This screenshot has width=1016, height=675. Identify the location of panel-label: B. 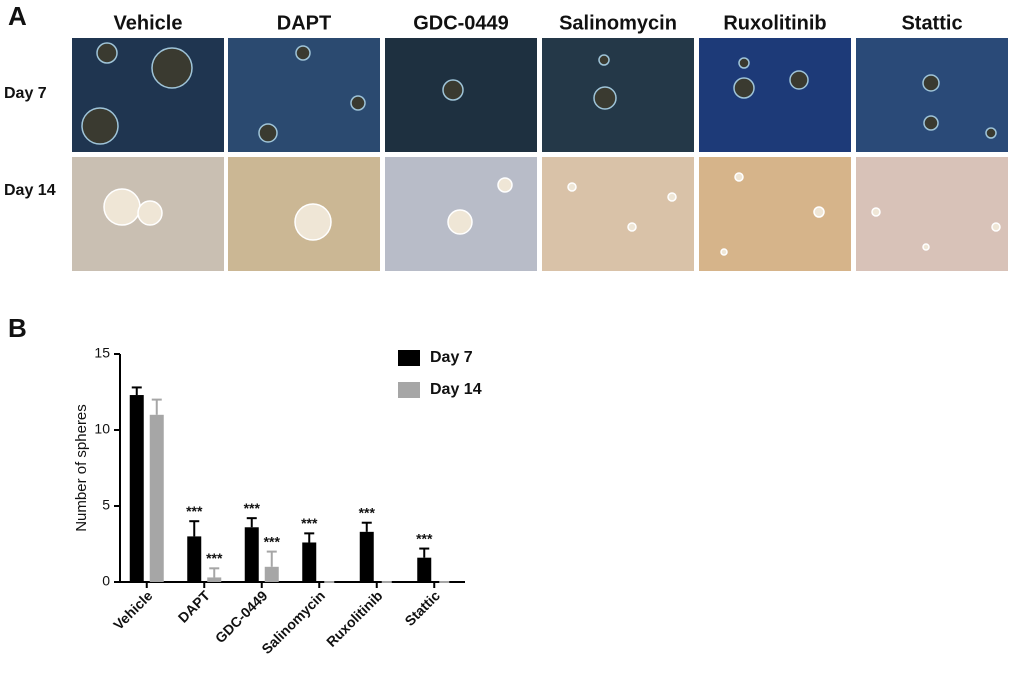
(17, 328).